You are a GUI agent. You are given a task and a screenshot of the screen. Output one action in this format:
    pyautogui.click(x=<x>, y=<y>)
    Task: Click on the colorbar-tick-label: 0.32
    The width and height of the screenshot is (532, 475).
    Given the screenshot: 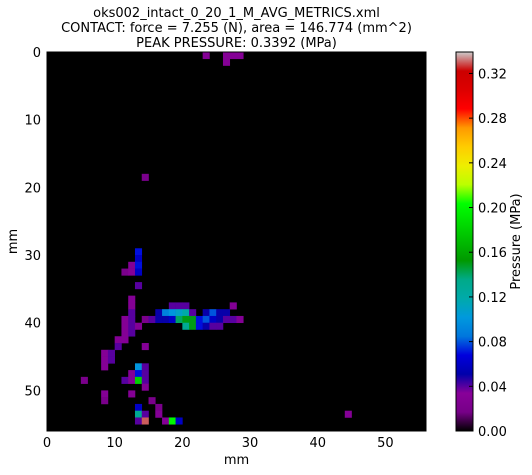 What is the action you would take?
    pyautogui.click(x=492, y=74)
    